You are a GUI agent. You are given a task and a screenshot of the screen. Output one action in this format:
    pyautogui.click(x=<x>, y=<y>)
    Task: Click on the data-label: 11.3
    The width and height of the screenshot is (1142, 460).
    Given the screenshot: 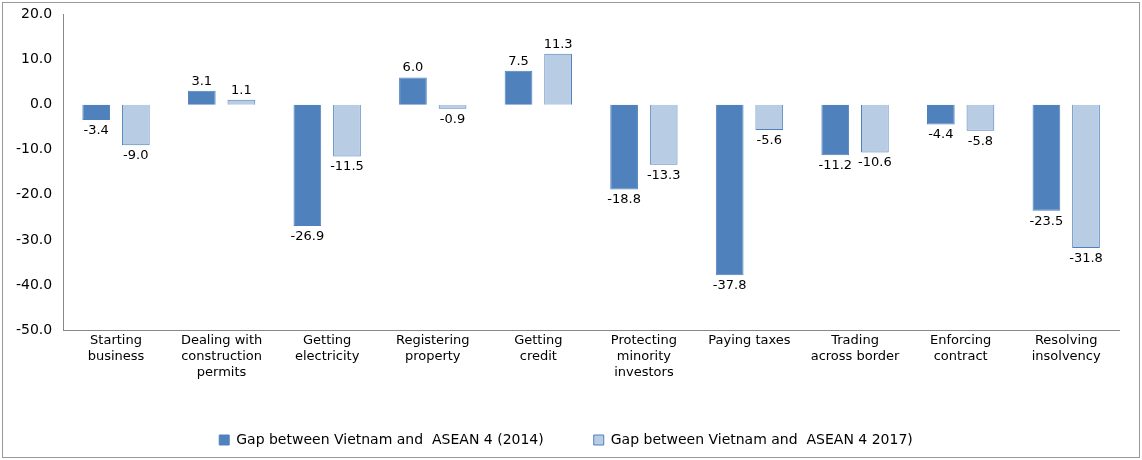 What is the action you would take?
    pyautogui.click(x=558, y=43)
    